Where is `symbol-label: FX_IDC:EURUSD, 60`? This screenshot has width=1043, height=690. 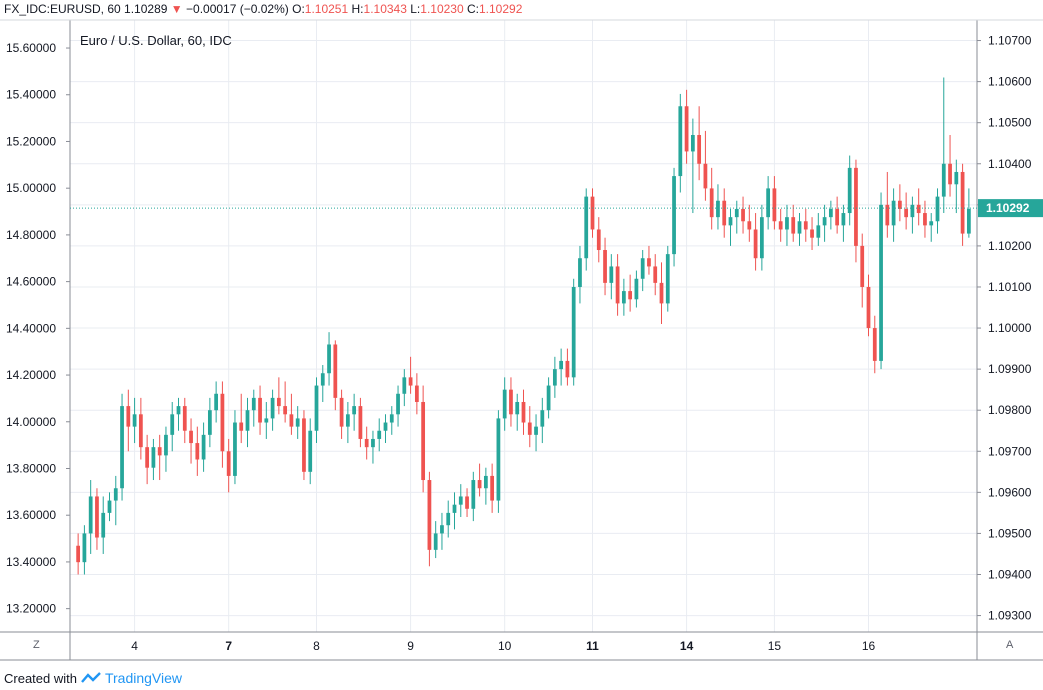
symbol-label: FX_IDC:EURUSD, 60 is located at coordinates (62, 9).